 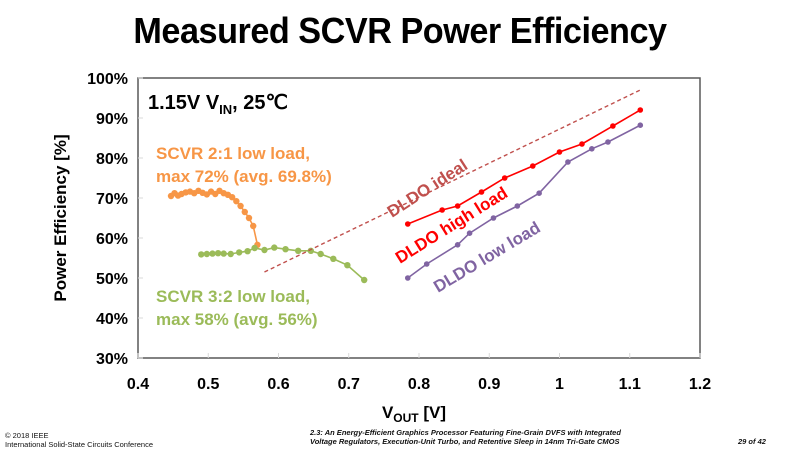 What do you see at coordinates (432, 412) in the screenshot?
I see `x-axis-label-tail: [V]` at bounding box center [432, 412].